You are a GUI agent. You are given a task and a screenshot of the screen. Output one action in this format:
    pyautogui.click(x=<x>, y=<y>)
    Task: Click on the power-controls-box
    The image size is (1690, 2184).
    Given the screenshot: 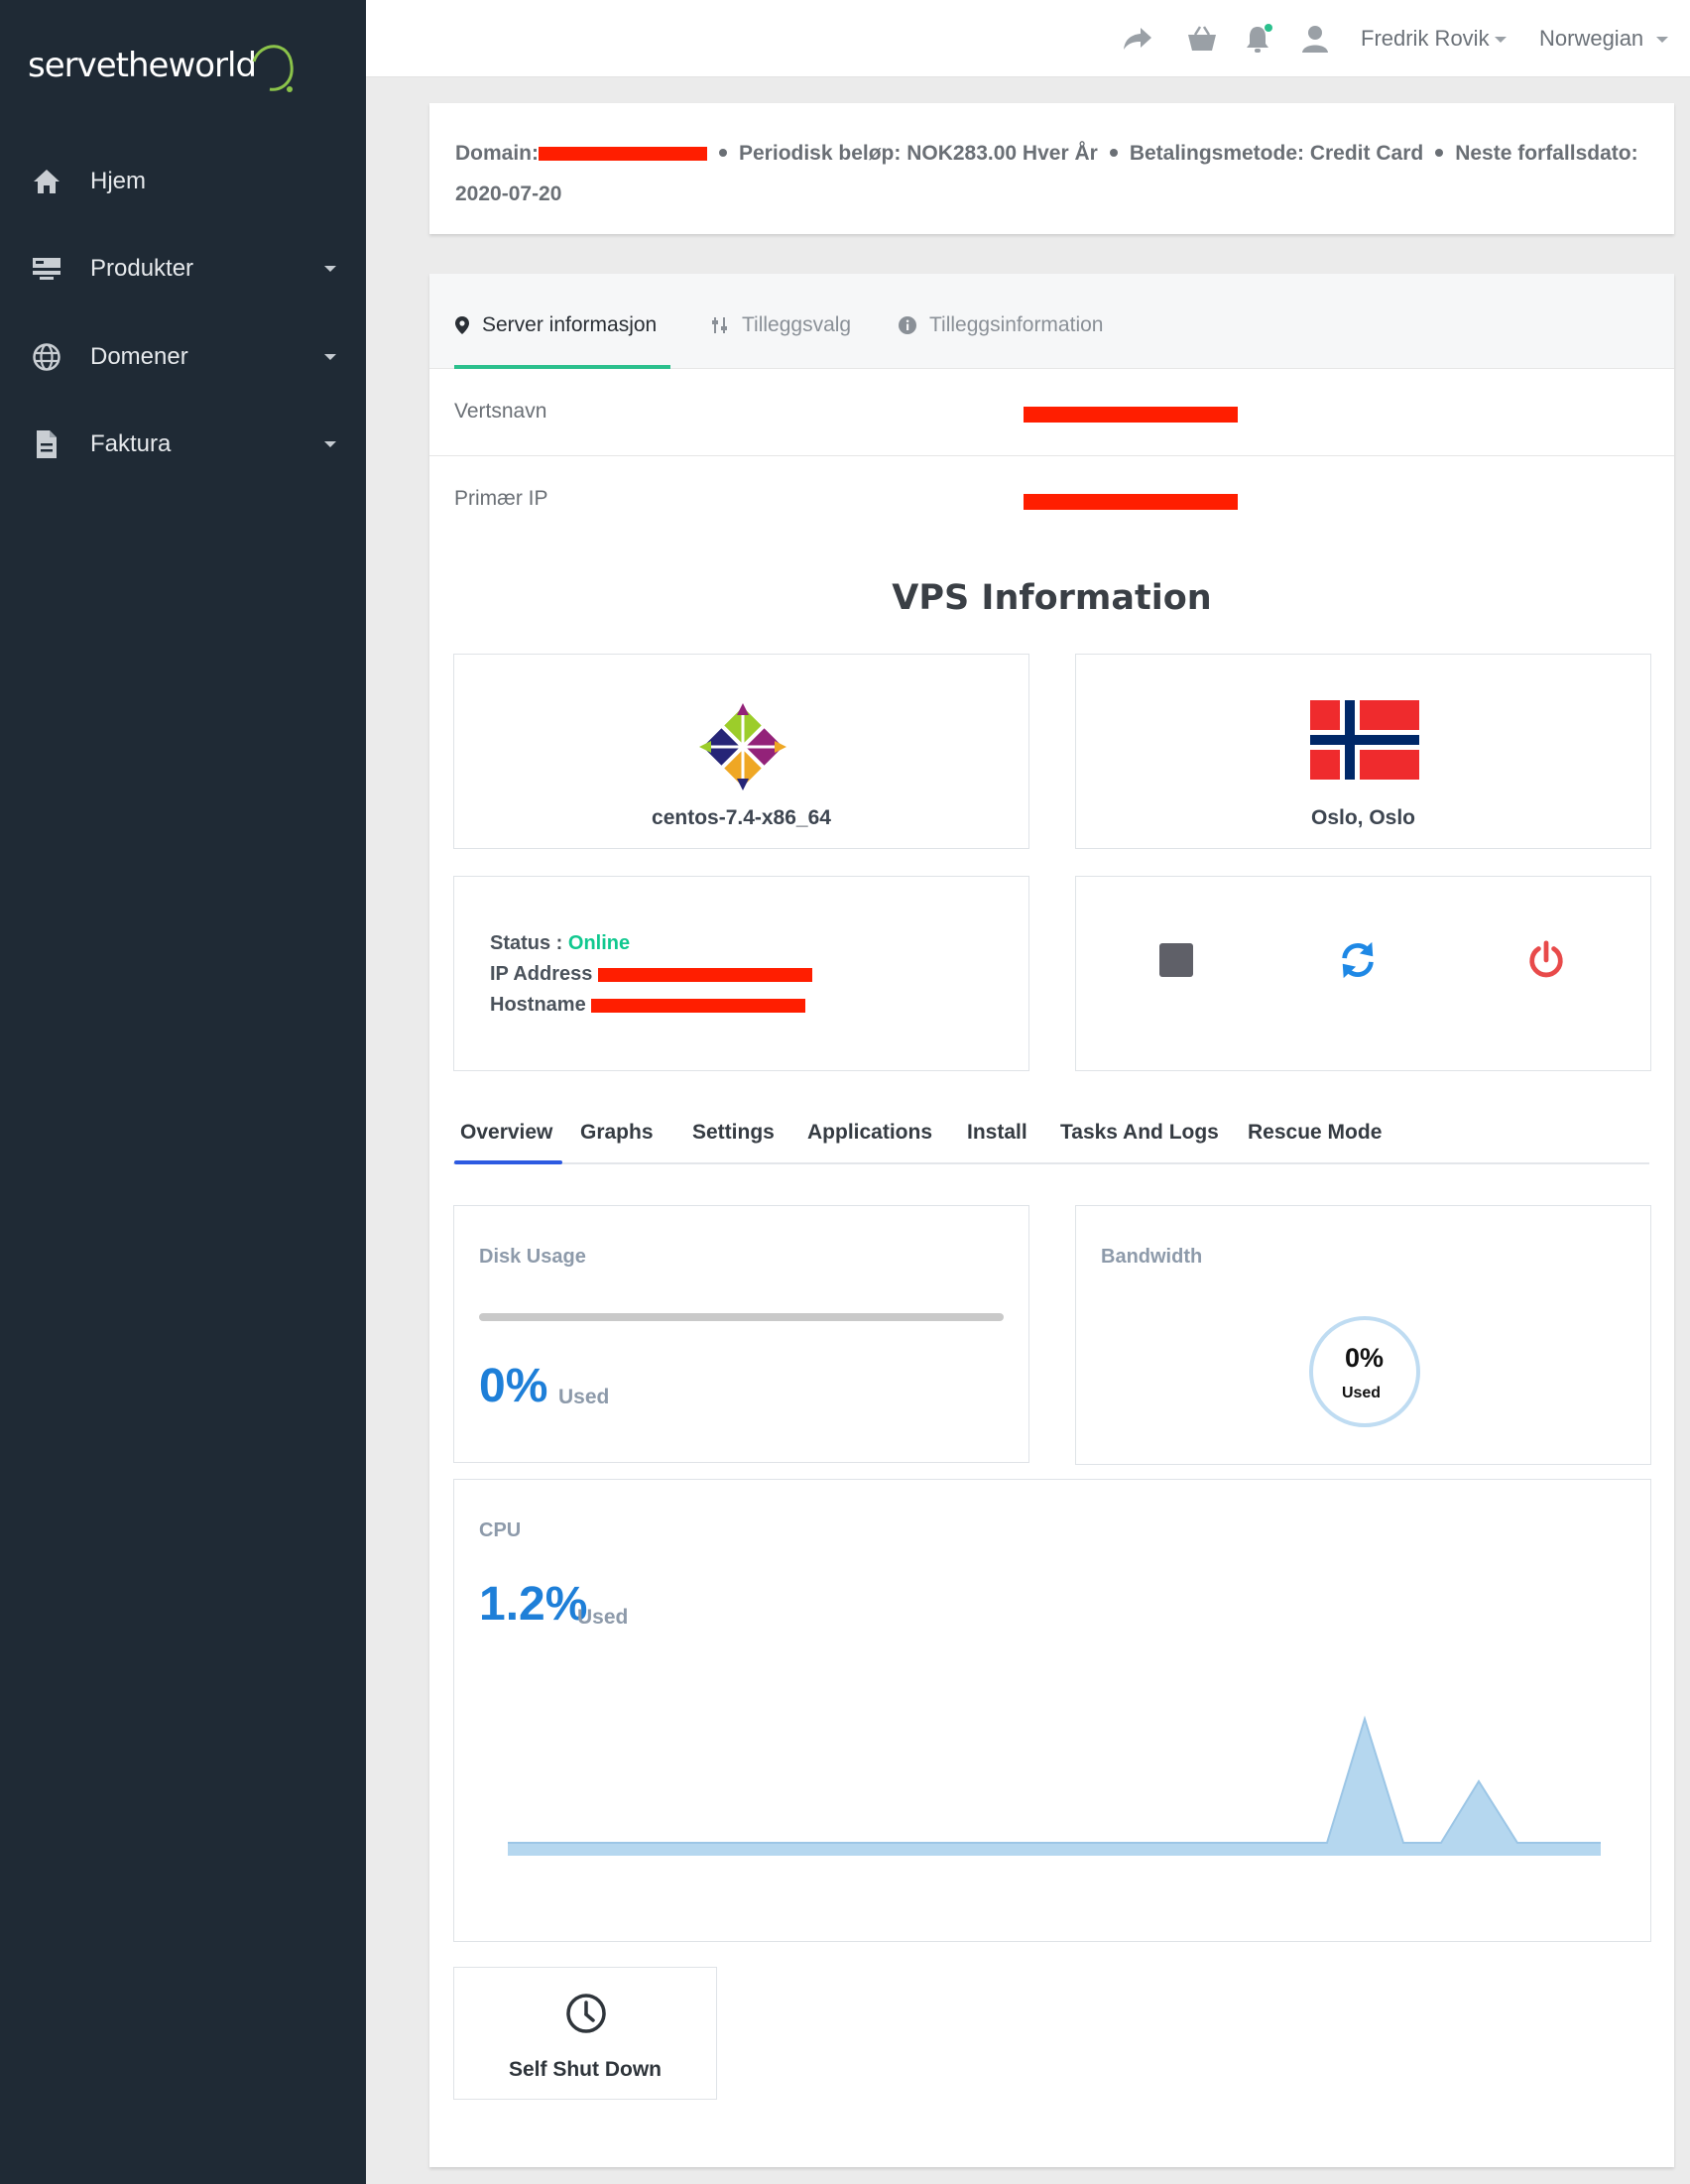 What is the action you would take?
    pyautogui.click(x=1363, y=973)
    